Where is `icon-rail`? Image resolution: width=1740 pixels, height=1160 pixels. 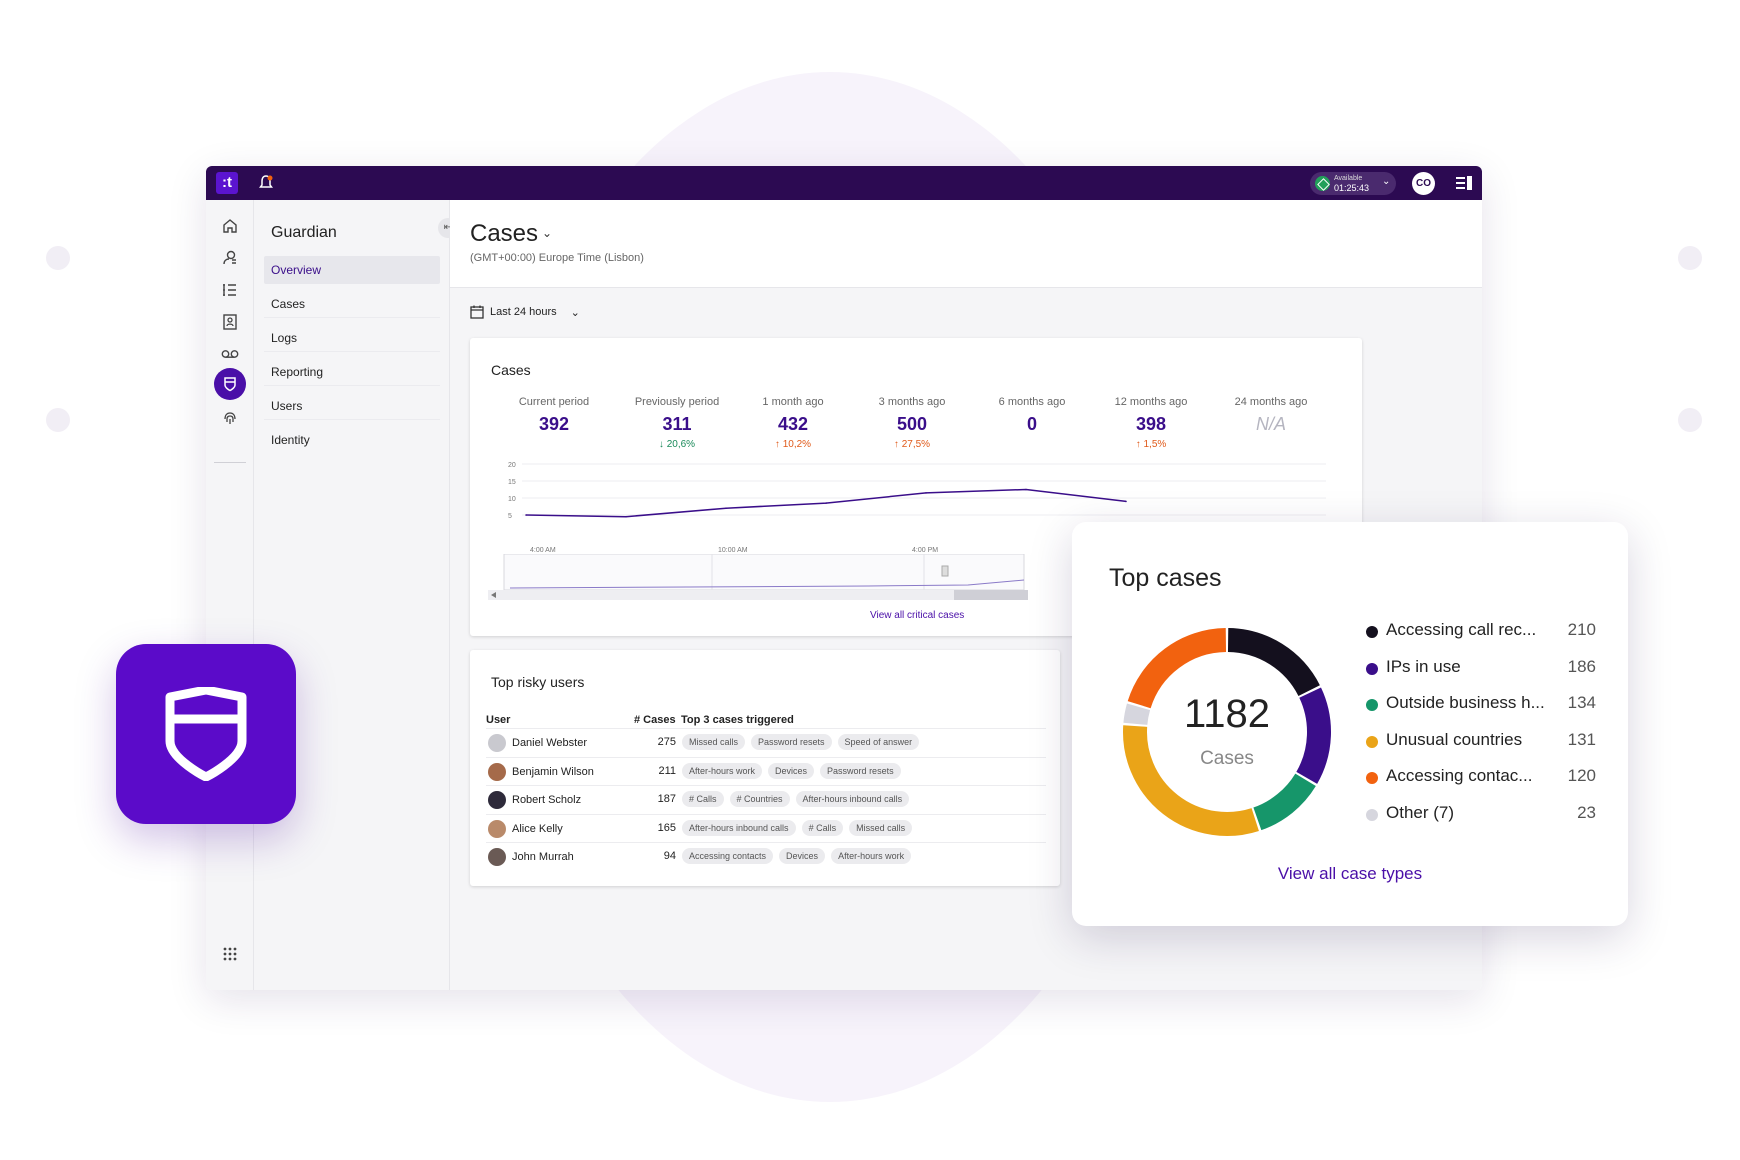
icon-rail is located at coordinates (230, 595).